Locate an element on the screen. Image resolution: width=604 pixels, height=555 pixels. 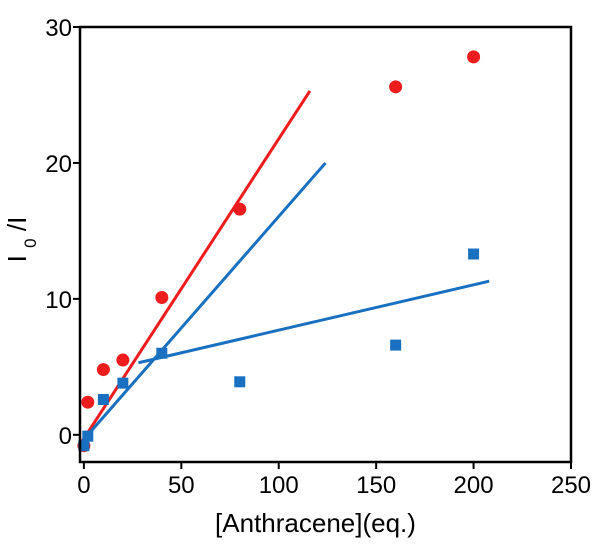
y-tick-label: 0 is located at coordinates (65, 436).